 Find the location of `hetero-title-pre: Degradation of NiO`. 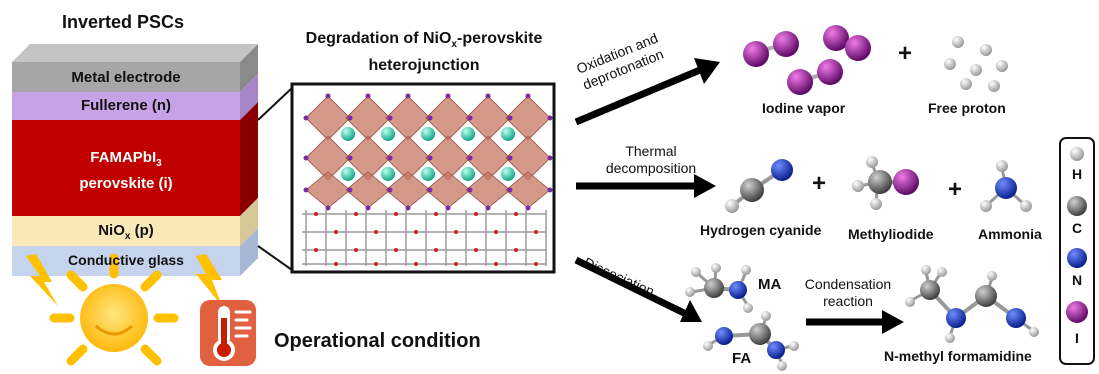

hetero-title-pre: Degradation of NiO is located at coordinates (378, 38).